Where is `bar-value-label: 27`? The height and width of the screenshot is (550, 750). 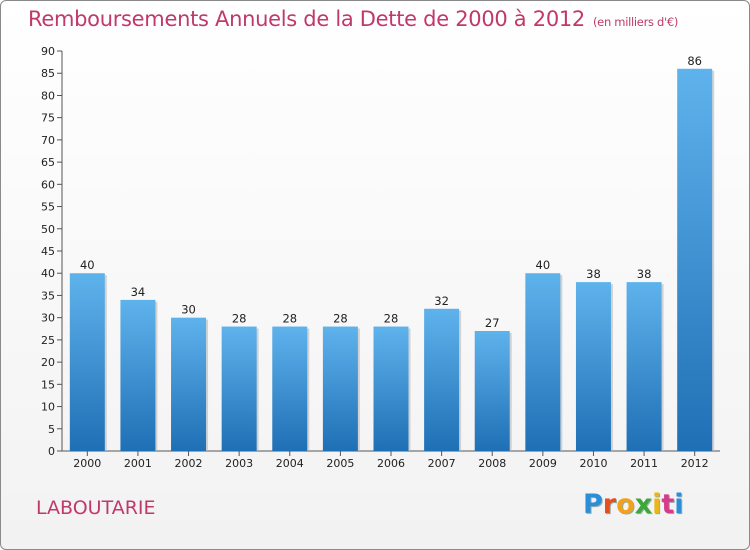
bar-value-label: 27 is located at coordinates (492, 323).